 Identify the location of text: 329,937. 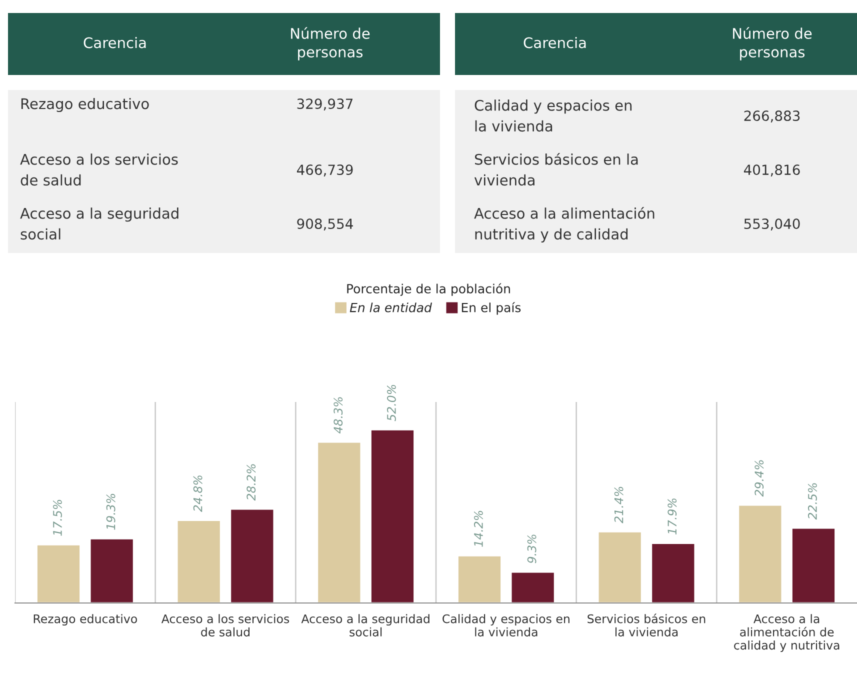
(325, 104).